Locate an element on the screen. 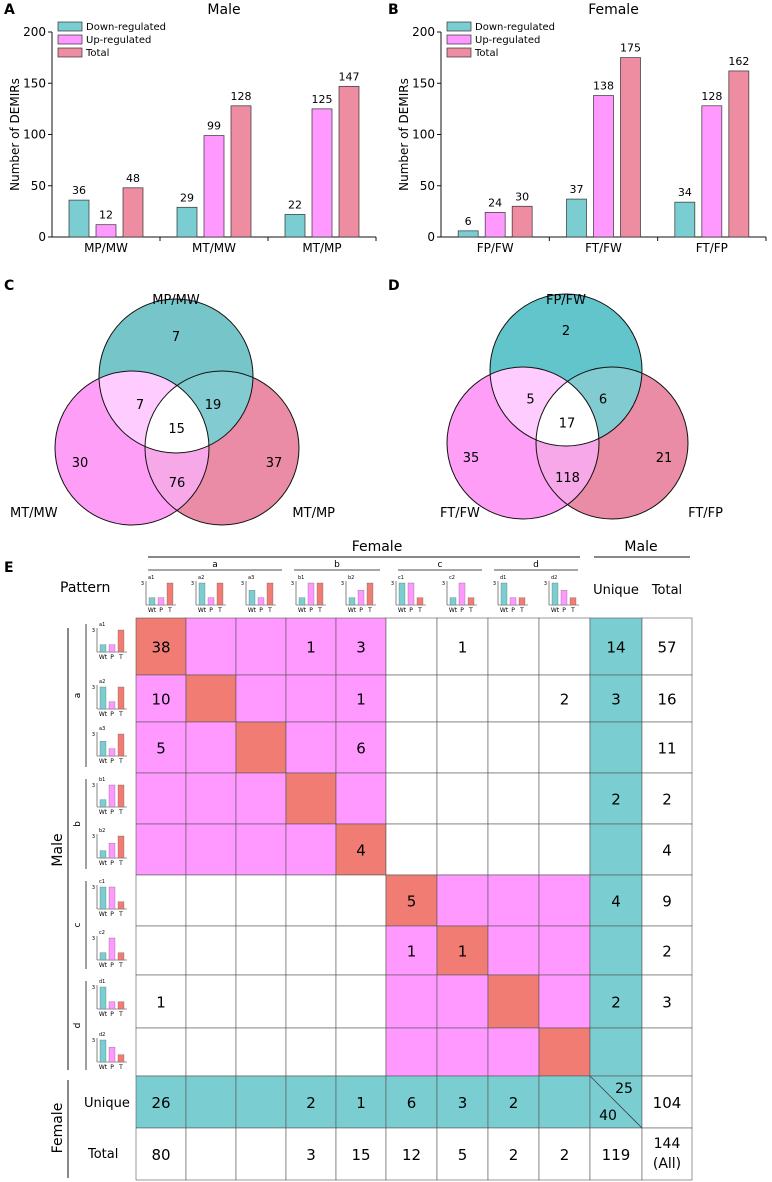 Image resolution: width=772 pixels, height=1182 pixels. table-cell-r8-c3 is located at coordinates (311, 1052).